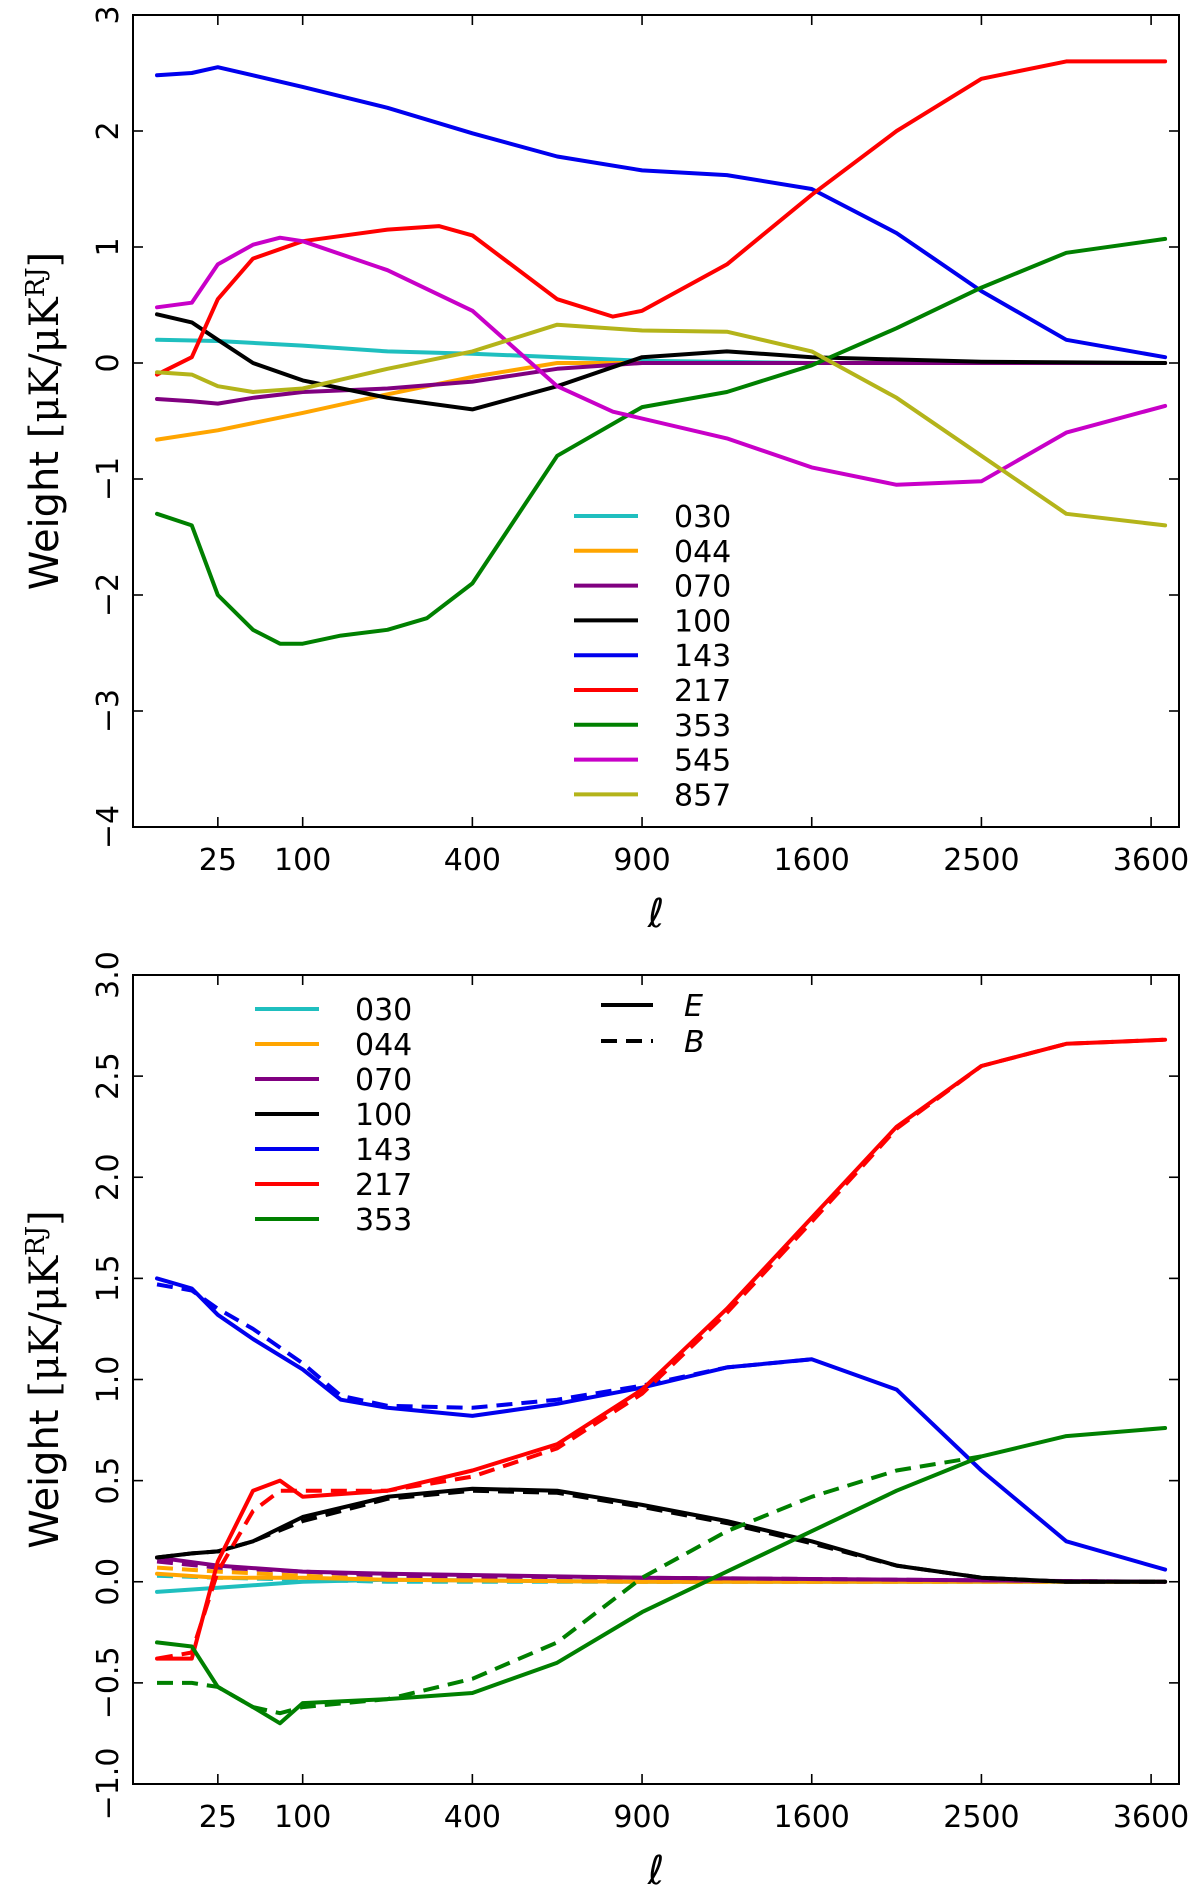 The width and height of the screenshot is (1200, 1899). I want to click on y-tick-label-2: −2, so click(108, 595).